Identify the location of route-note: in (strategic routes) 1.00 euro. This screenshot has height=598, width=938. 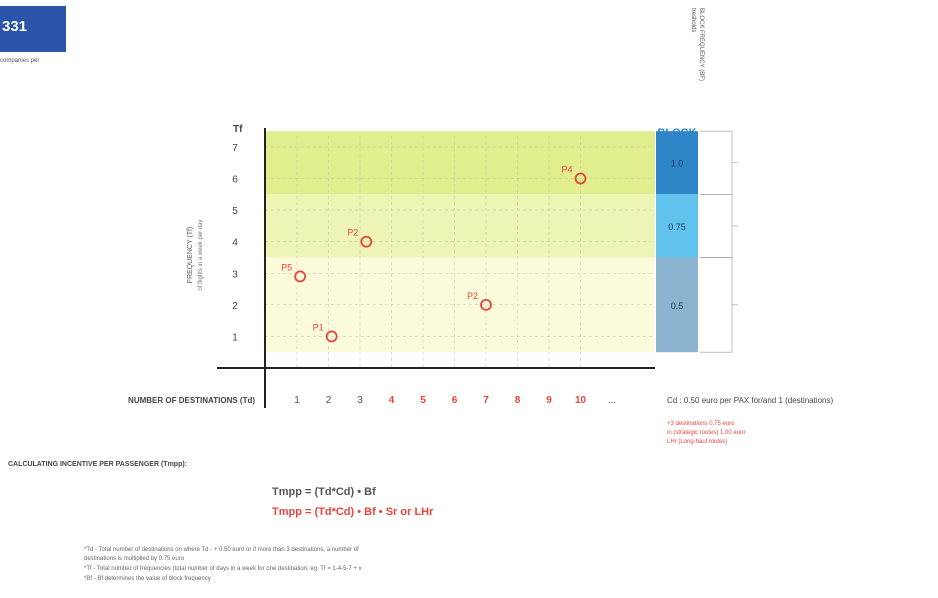
(706, 433).